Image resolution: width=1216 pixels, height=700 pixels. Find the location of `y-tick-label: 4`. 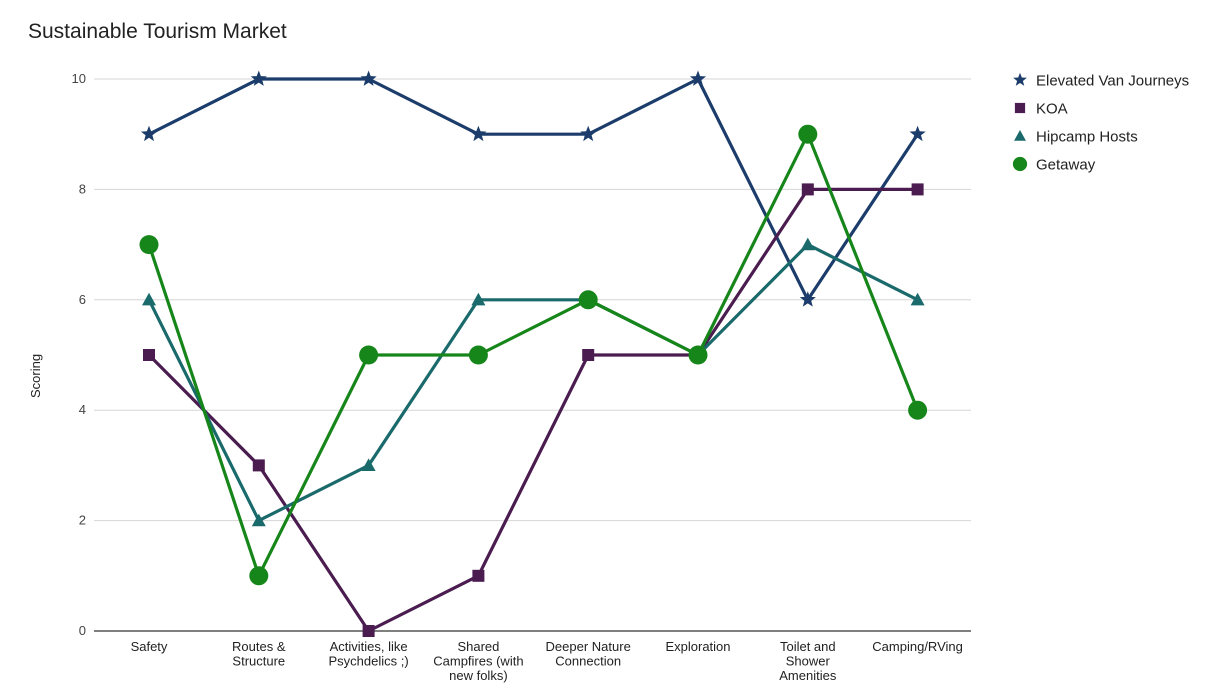

y-tick-label: 4 is located at coordinates (82, 409).